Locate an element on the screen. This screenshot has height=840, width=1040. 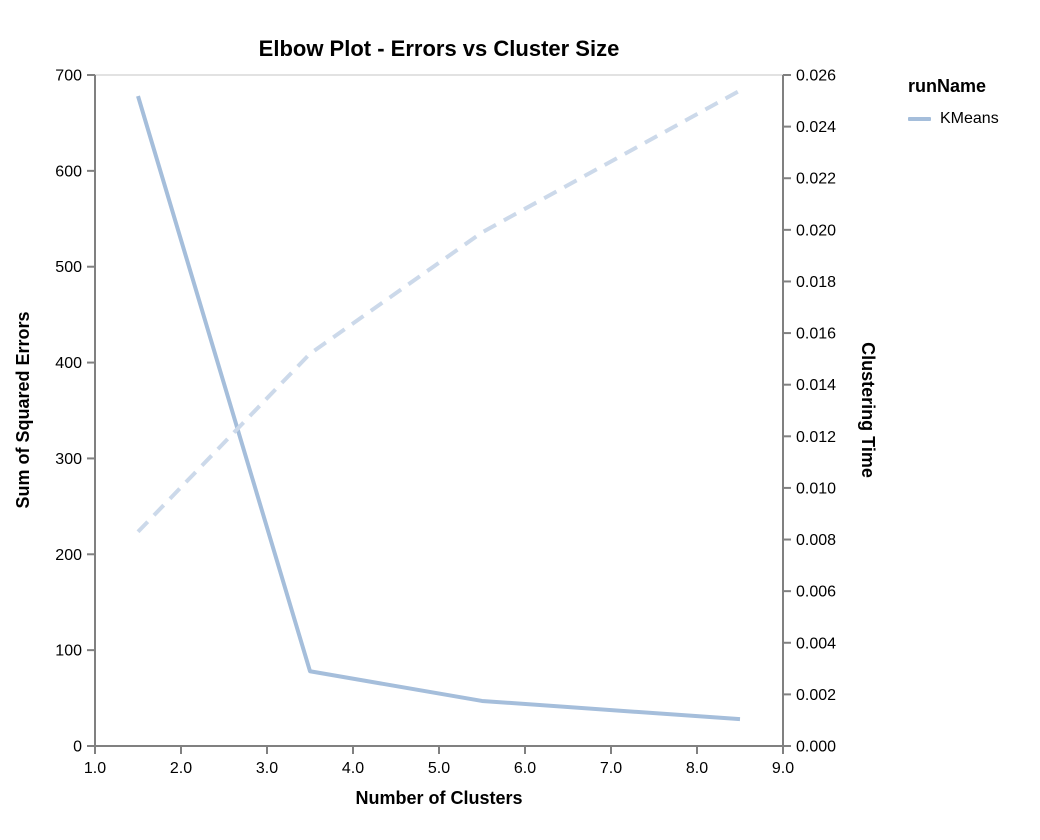
y-left-tick-label: 100 is located at coordinates (68, 651).